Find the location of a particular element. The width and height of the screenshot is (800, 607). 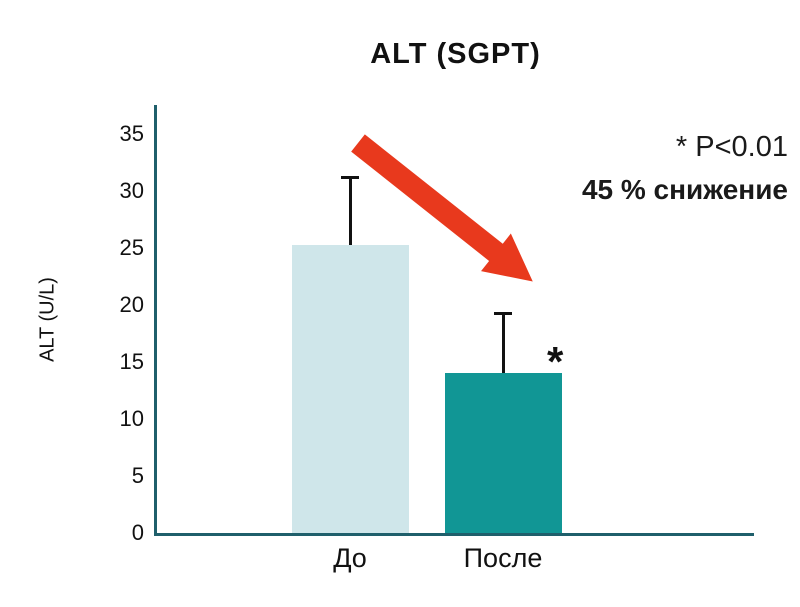

chart-title: ALT (SGPT) is located at coordinates (455, 54).